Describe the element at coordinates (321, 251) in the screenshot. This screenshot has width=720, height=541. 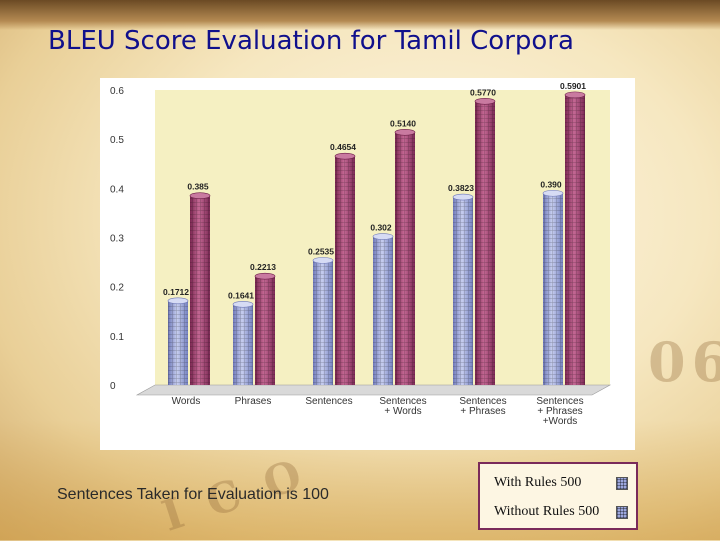
I see `data-label: 0.2535` at that location.